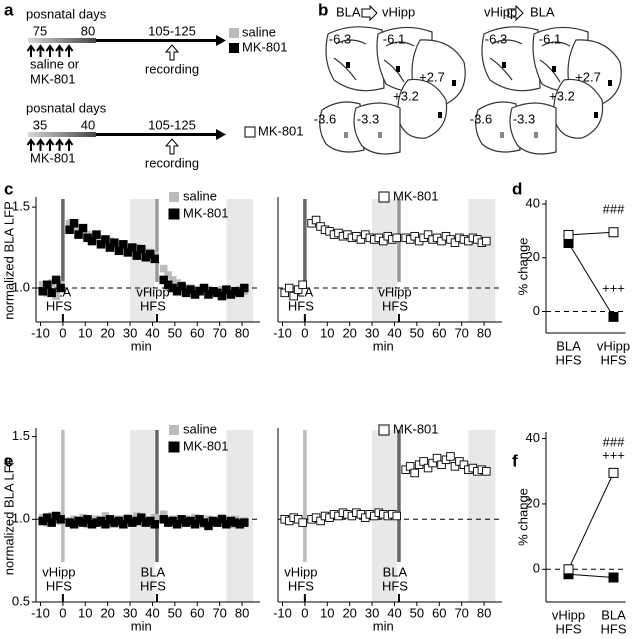  What do you see at coordinates (9, 9) in the screenshot?
I see `panel-label: a` at bounding box center [9, 9].